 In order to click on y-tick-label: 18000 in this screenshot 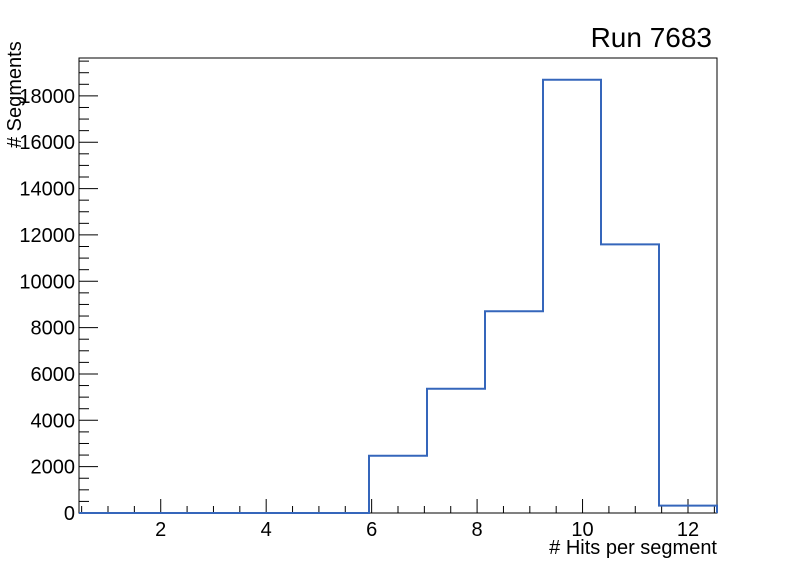, I will do `click(47, 97)`.